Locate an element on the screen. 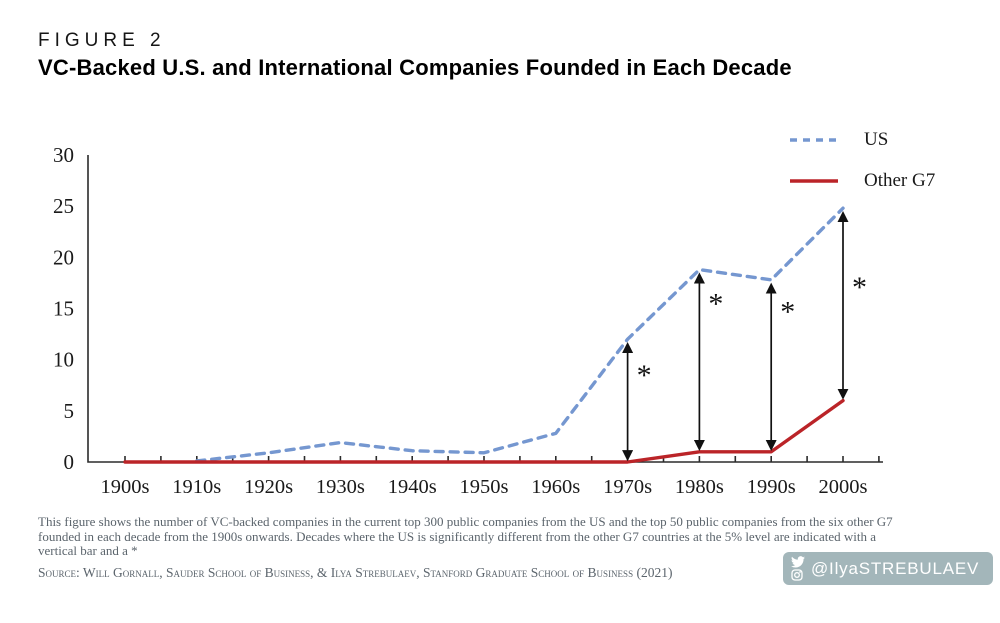 The width and height of the screenshot is (1000, 623). significance-markers: * * * * is located at coordinates (744, 336).